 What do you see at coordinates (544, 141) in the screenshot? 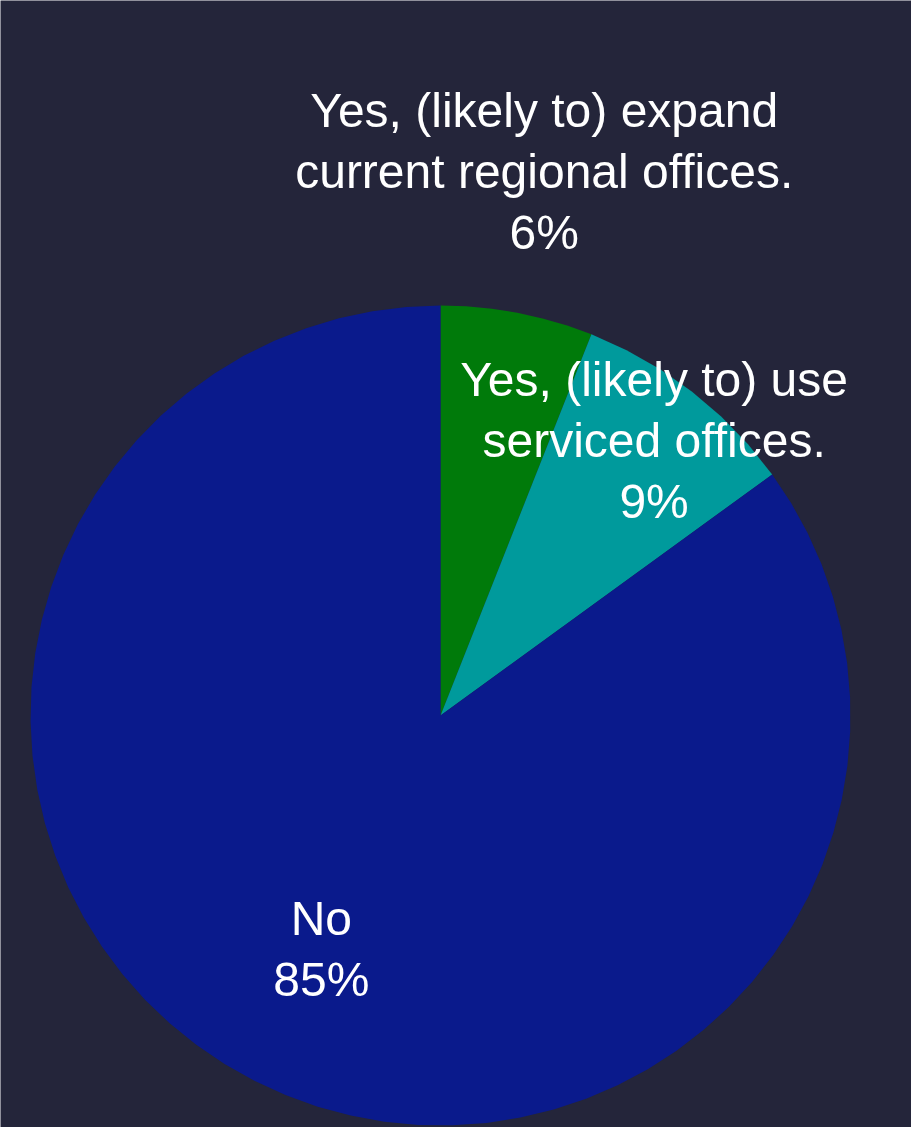
I see `slice-label: Yes, (likely to) expand current regional offices.` at bounding box center [544, 141].